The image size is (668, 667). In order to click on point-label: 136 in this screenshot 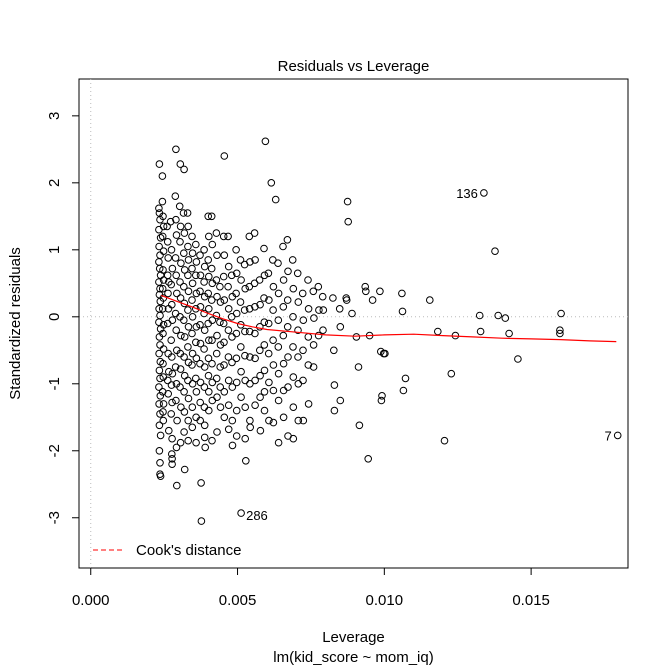, I will do `click(467, 193)`.